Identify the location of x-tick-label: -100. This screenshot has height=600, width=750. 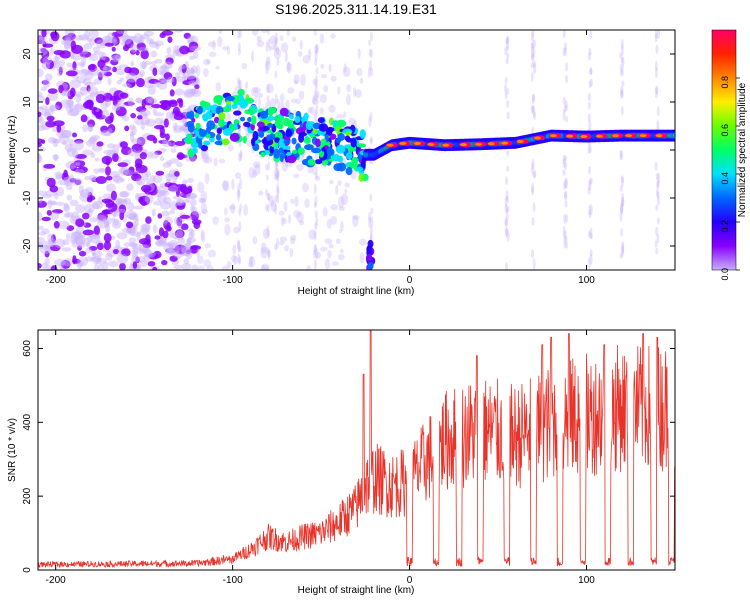
(233, 580).